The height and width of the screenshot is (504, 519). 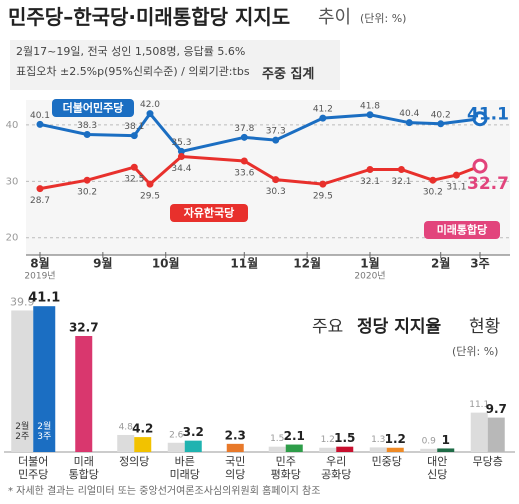 What do you see at coordinates (276, 132) in the screenshot?
I see `value-label: 37.3` at bounding box center [276, 132].